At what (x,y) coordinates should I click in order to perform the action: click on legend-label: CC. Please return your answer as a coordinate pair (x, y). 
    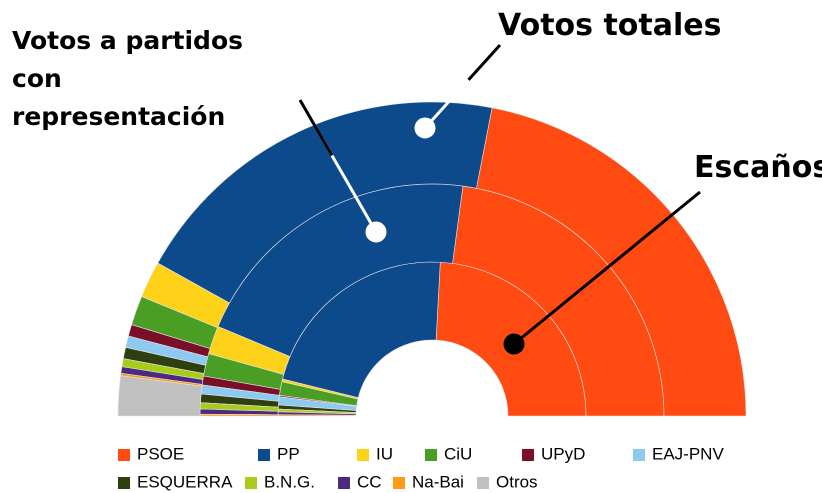
    Looking at the image, I should click on (369, 481).